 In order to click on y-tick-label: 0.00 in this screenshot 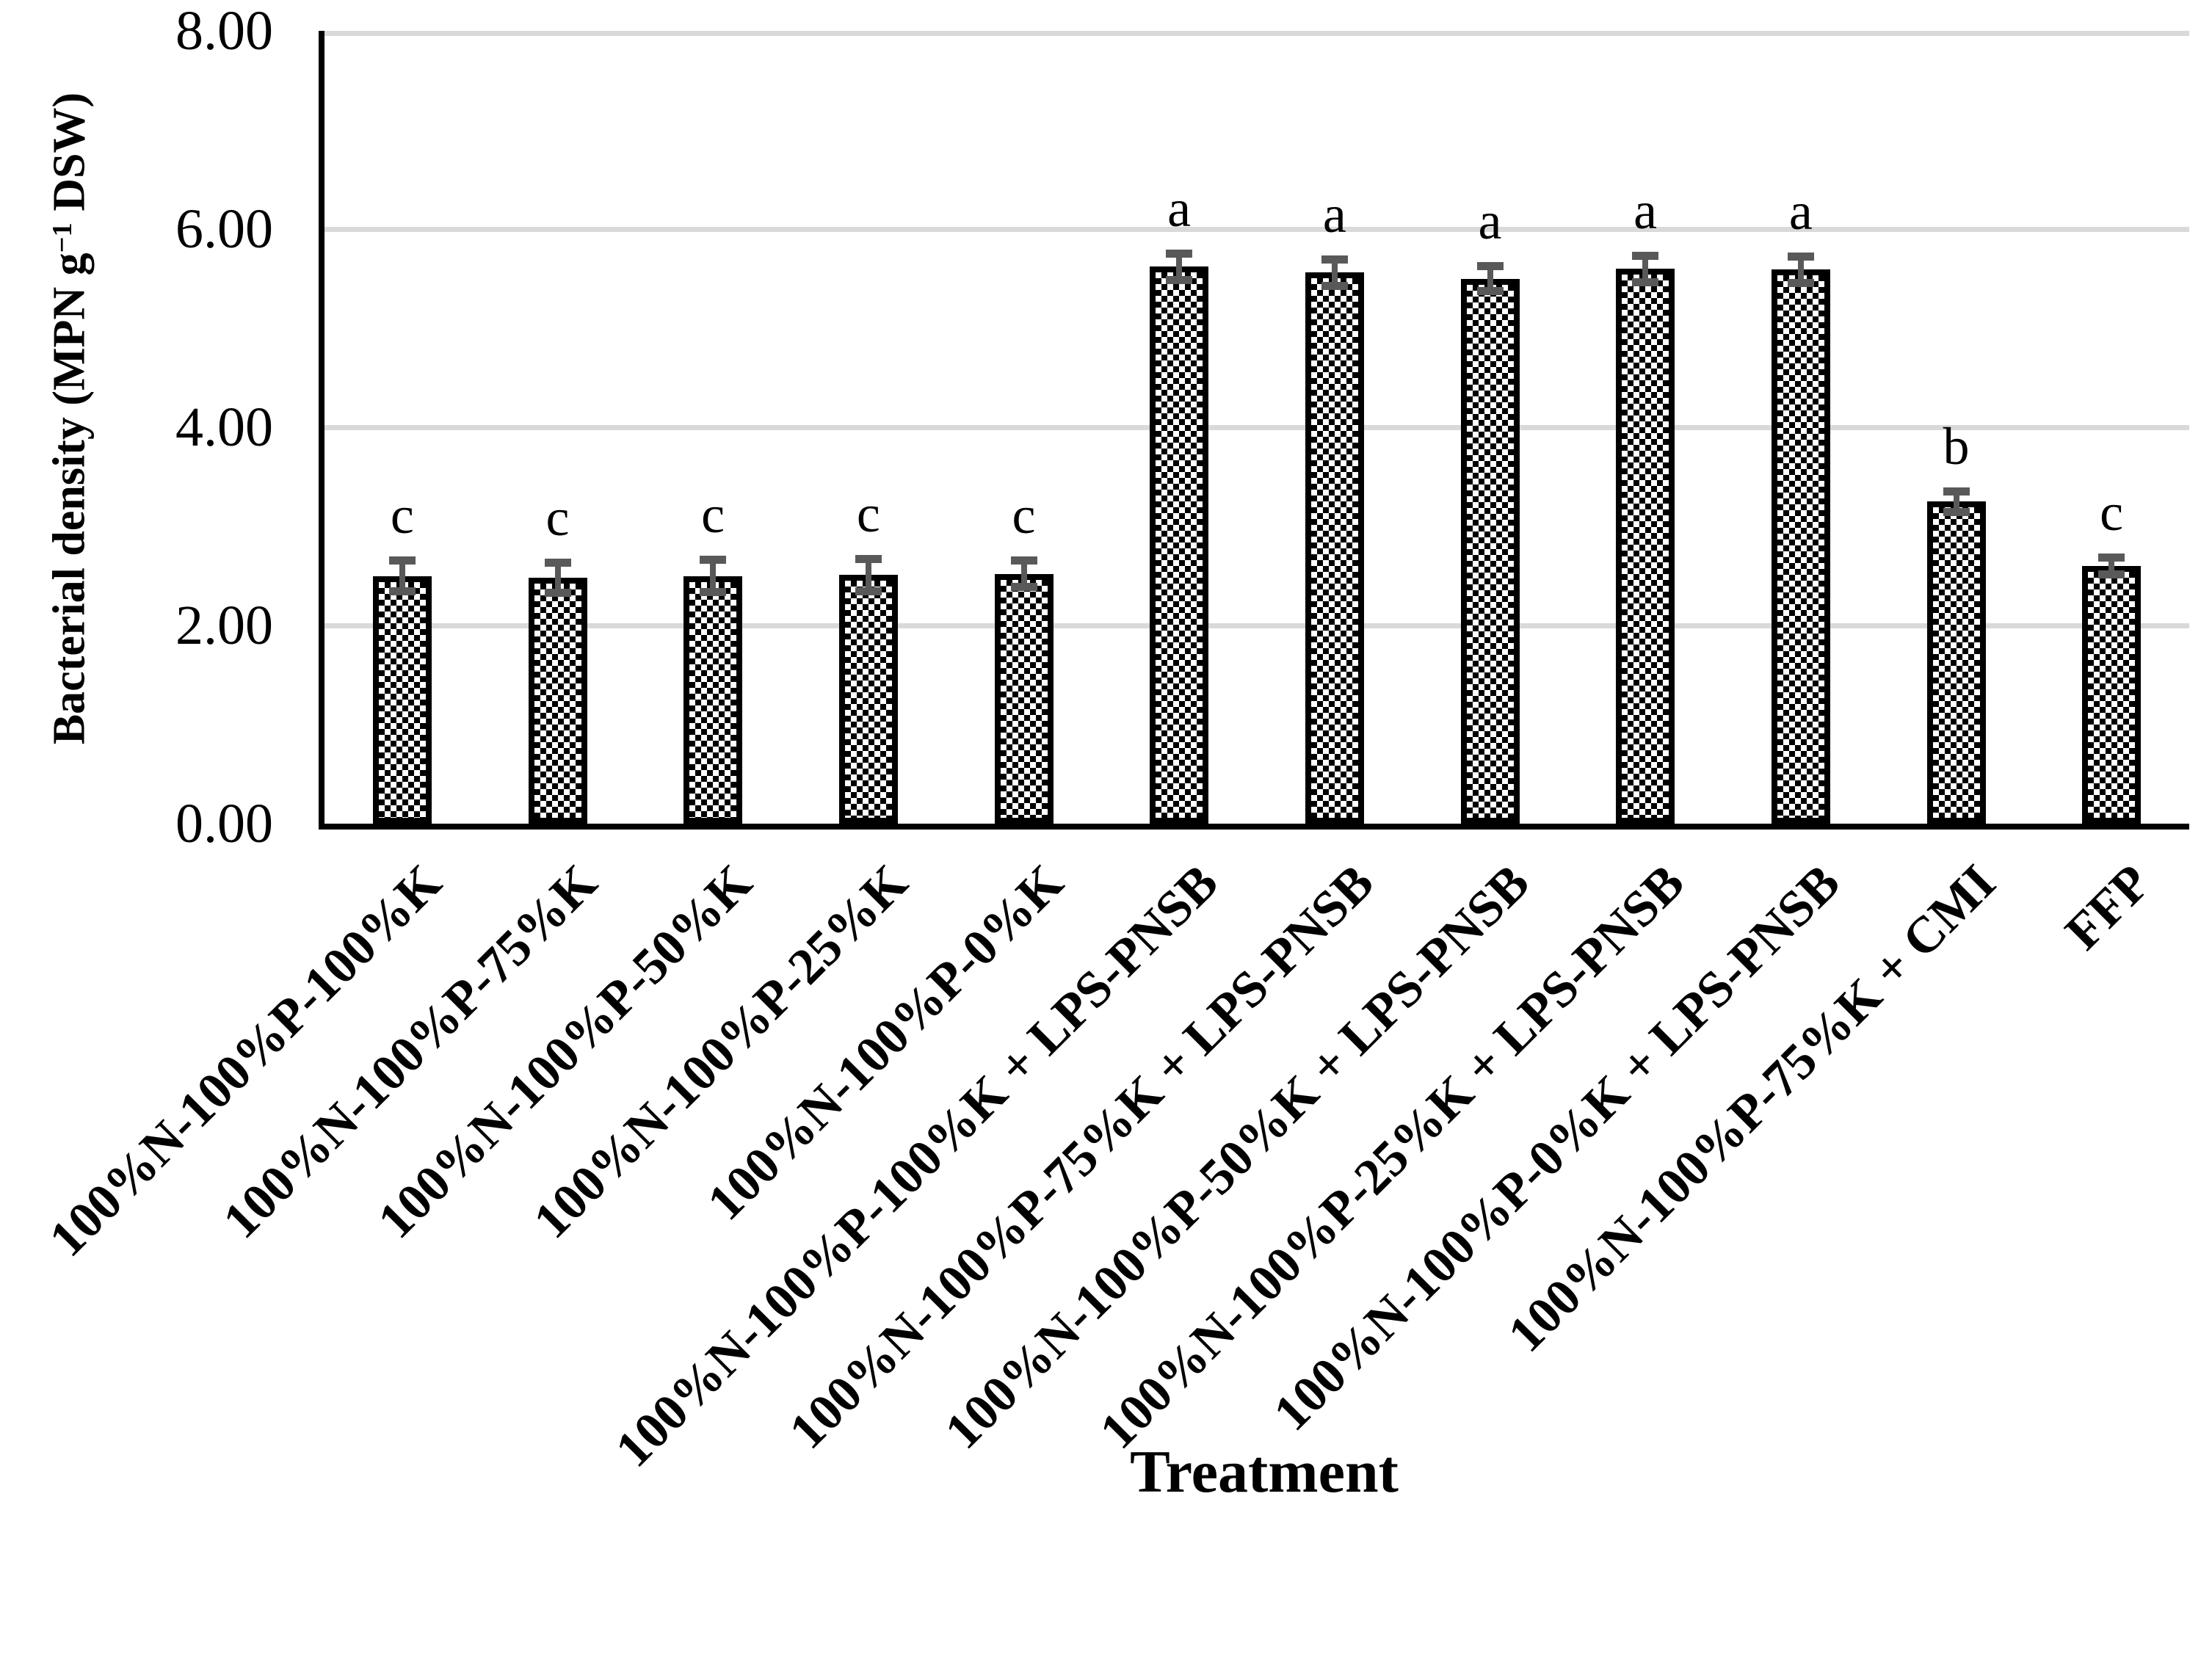, I will do `click(224, 823)`.